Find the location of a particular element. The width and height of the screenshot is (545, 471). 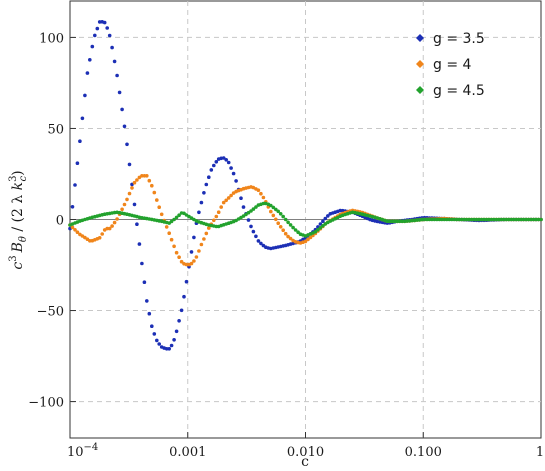

legend-label: g = 4.5 is located at coordinates (459, 91).